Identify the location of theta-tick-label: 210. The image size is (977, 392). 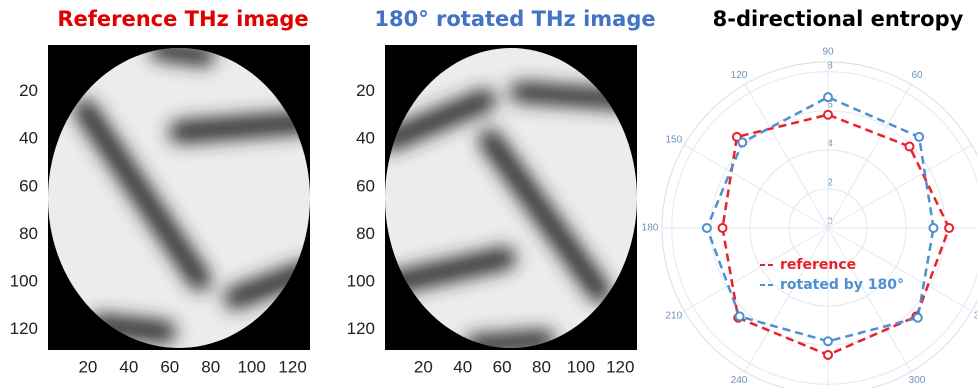
(674, 316).